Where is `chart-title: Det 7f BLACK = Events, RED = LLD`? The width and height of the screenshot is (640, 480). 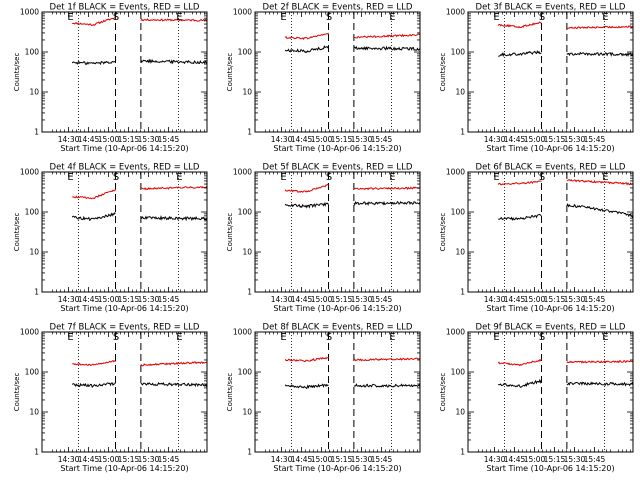
chart-title: Det 7f BLACK = Events, RED = LLD is located at coordinates (125, 328).